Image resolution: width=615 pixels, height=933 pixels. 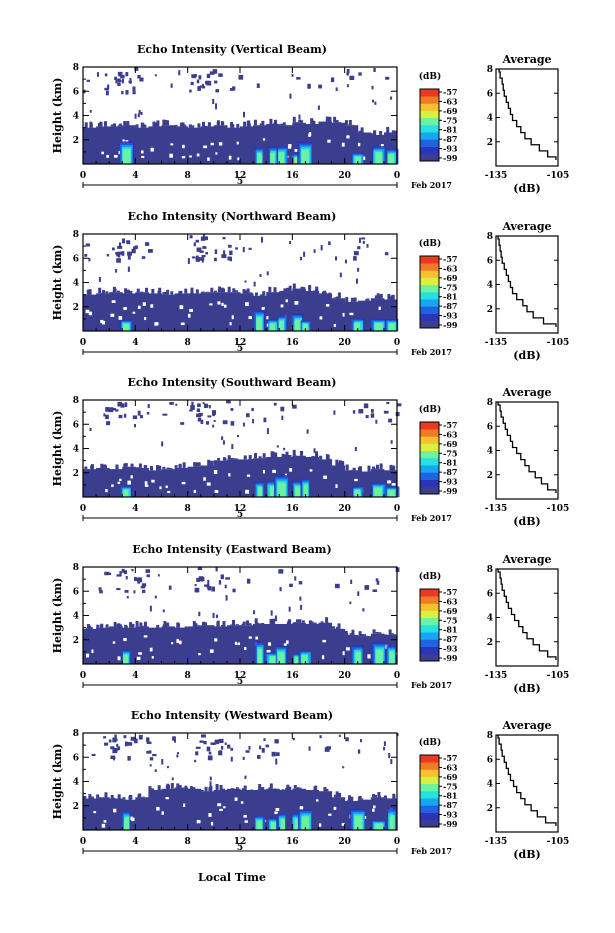 What do you see at coordinates (76, 641) in the screenshot?
I see `y-tick-label: 2` at bounding box center [76, 641].